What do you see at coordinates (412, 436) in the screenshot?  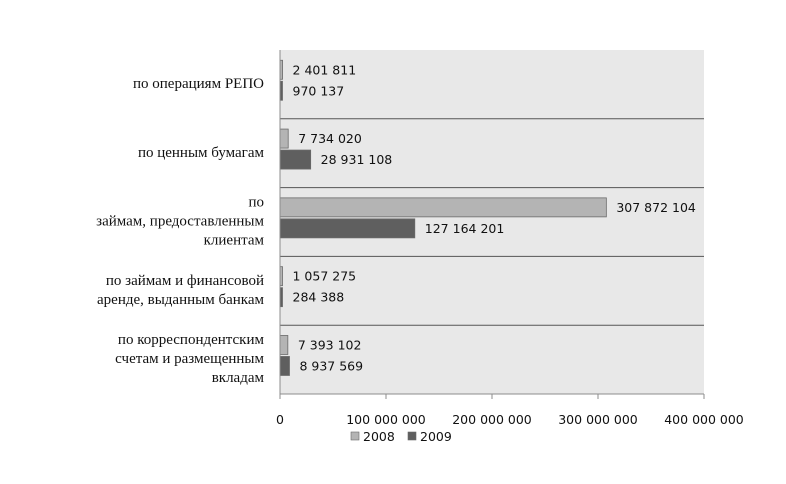 I see `legend-swatch-2009` at bounding box center [412, 436].